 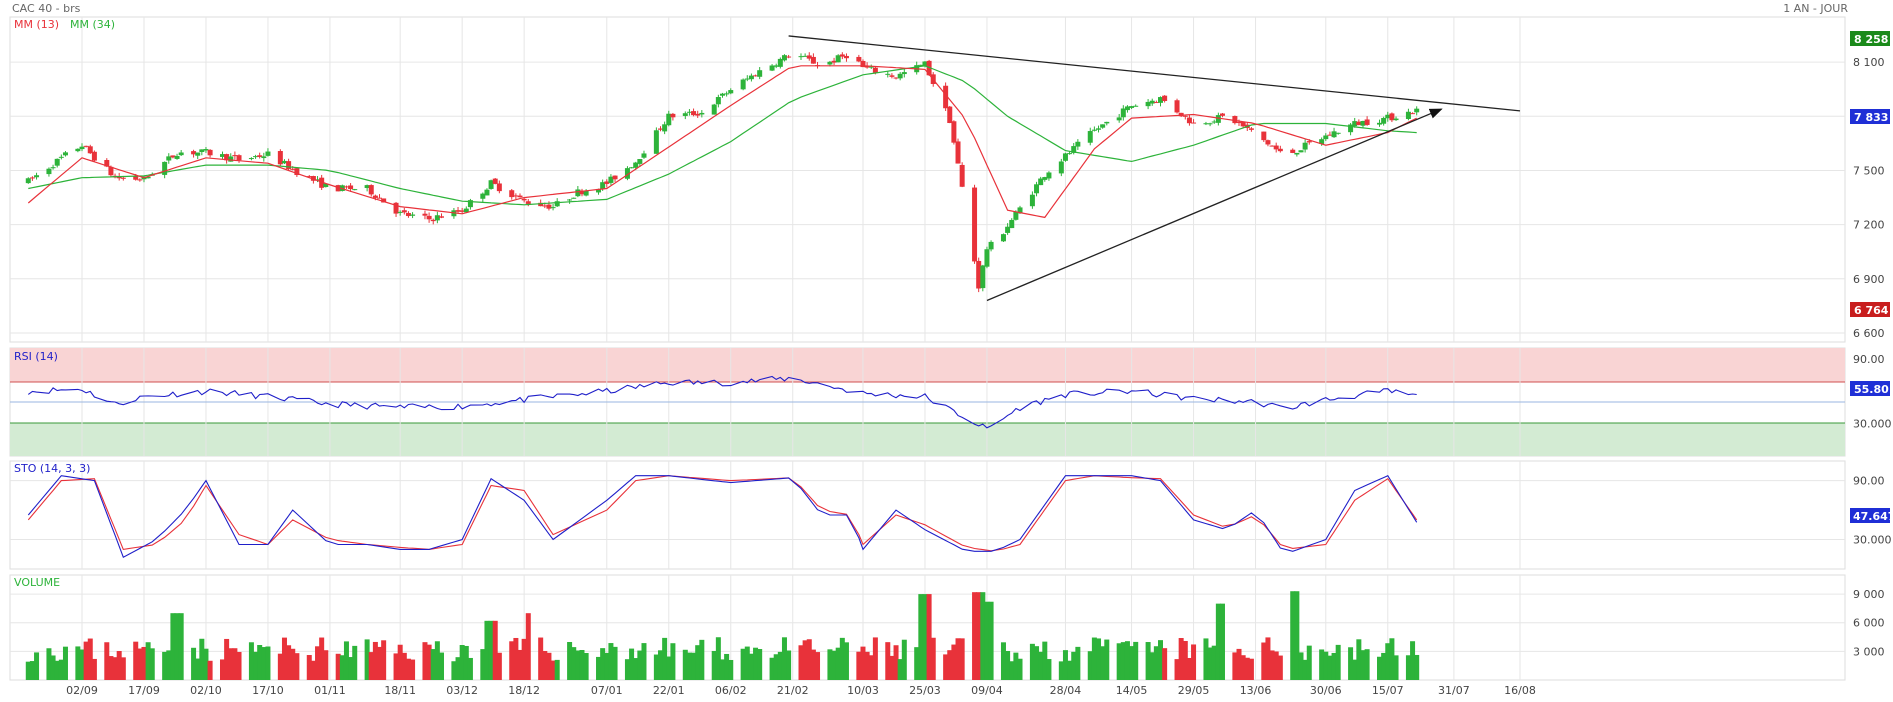 What do you see at coordinates (1214, 205) in the screenshot?
I see `trendline-support` at bounding box center [1214, 205].